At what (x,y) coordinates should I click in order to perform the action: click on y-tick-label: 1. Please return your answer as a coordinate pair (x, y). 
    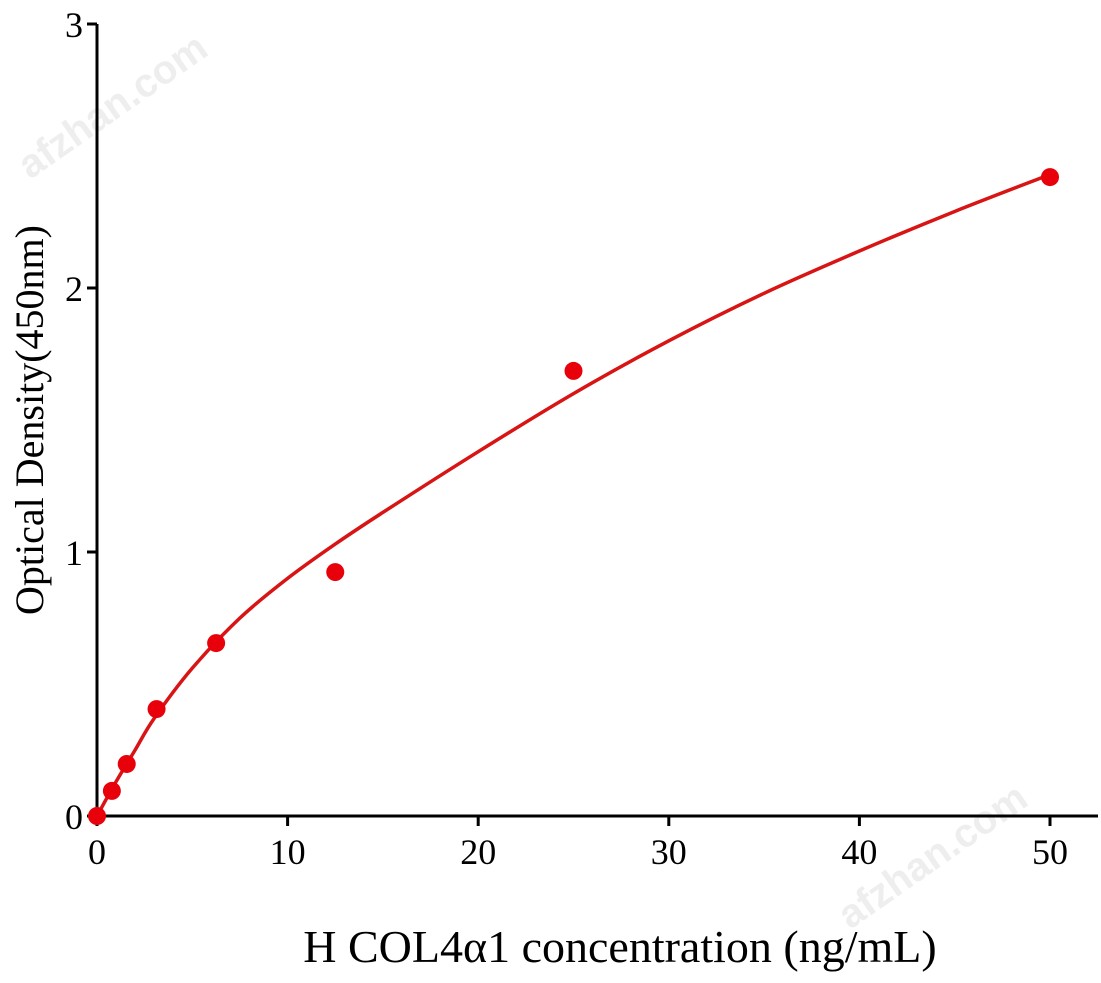
    Looking at the image, I should click on (74, 553).